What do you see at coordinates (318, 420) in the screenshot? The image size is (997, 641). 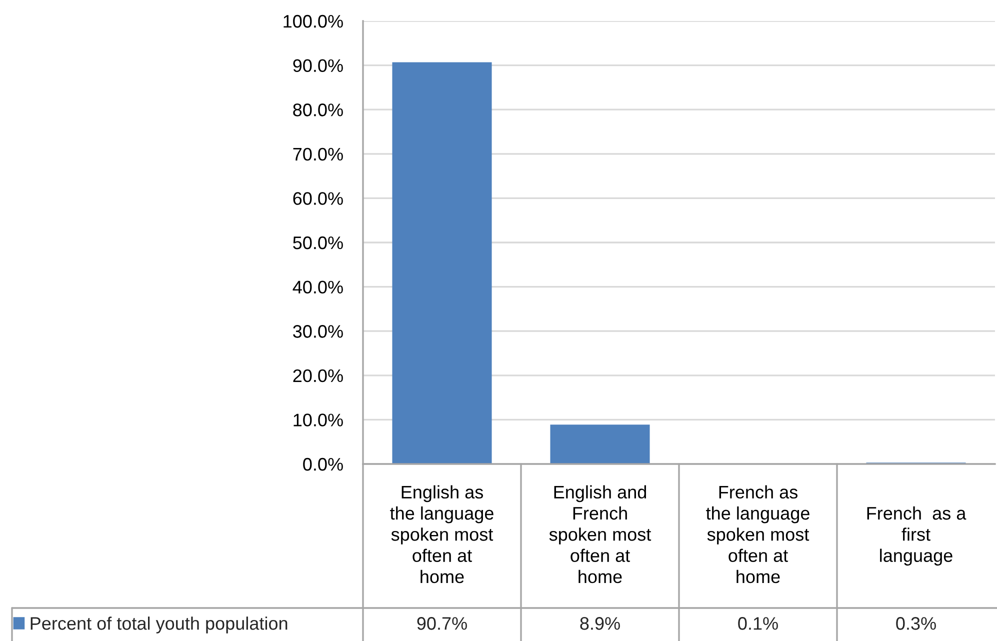 I see `y-tick-label: 10.0%` at bounding box center [318, 420].